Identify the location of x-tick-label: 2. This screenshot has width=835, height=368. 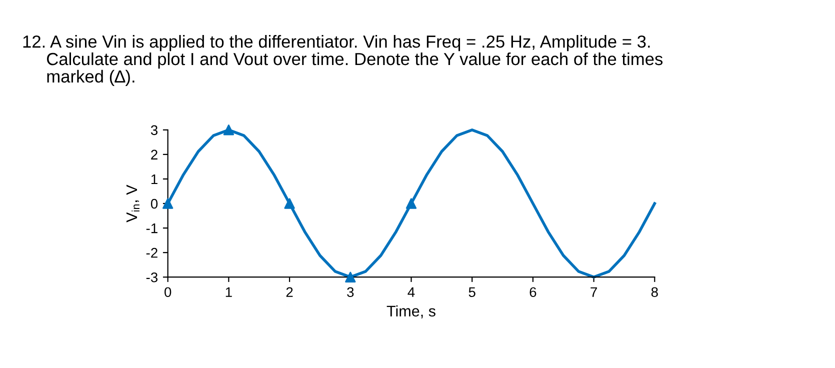
(289, 292).